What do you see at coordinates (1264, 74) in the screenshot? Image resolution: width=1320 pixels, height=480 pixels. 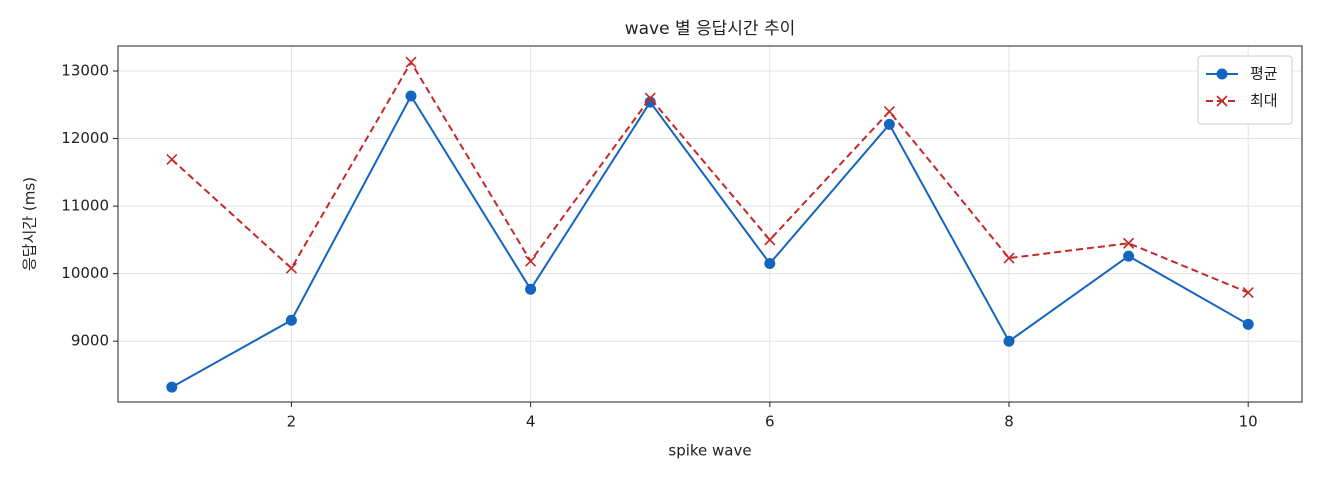 I see `legend-label: 평균` at bounding box center [1264, 74].